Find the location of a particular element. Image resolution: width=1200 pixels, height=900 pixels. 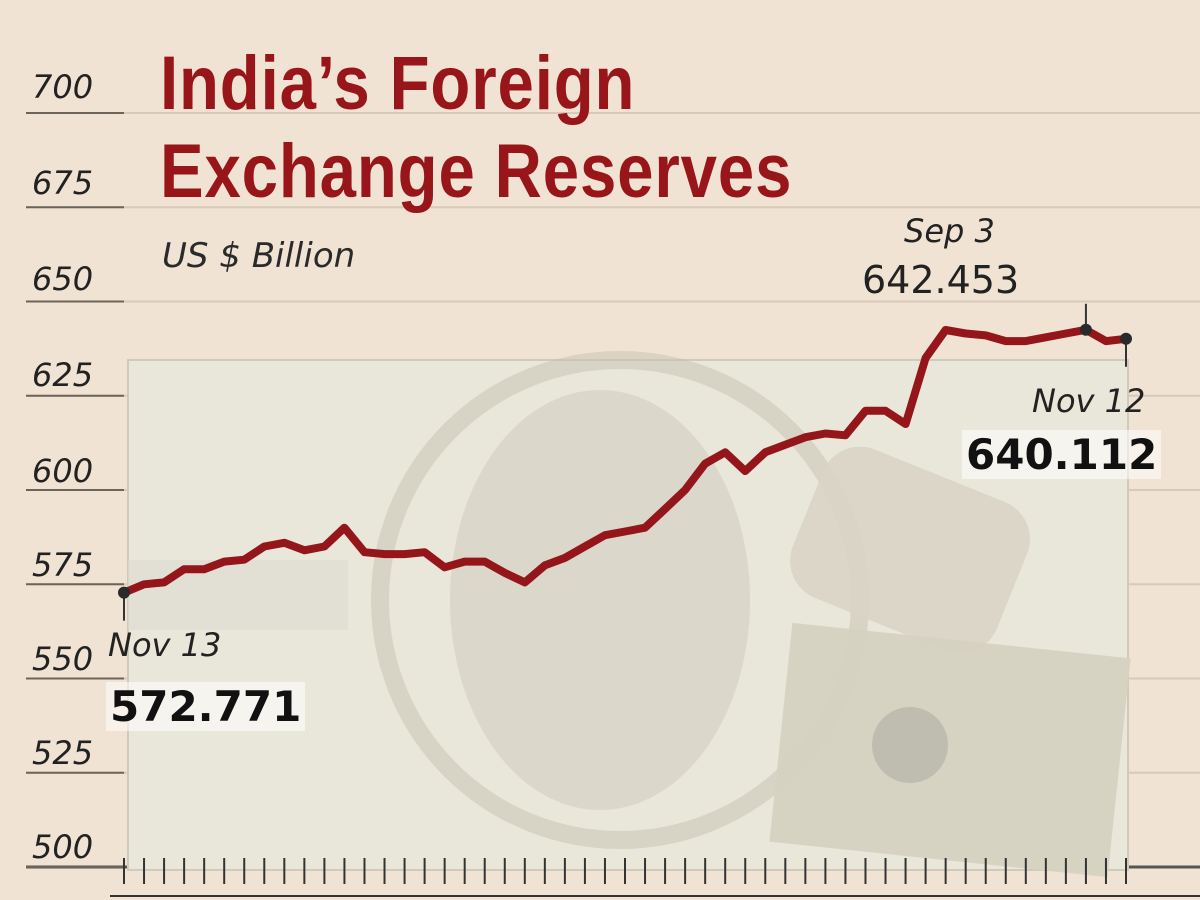

chart-title-line-1: India’s Foreign is located at coordinates (398, 83).